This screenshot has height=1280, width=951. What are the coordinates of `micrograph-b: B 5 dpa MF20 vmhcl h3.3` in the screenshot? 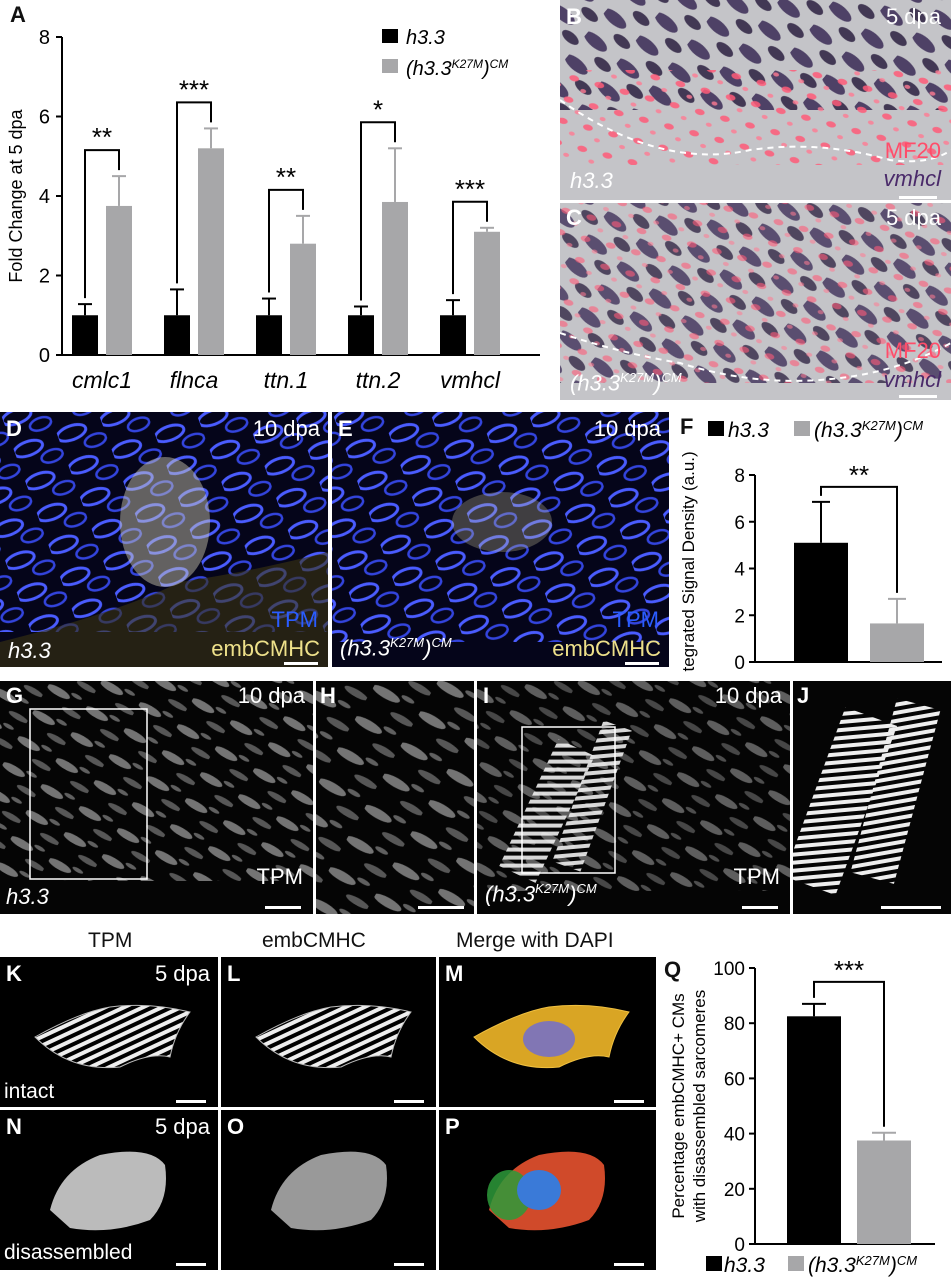 It's located at (755, 100).